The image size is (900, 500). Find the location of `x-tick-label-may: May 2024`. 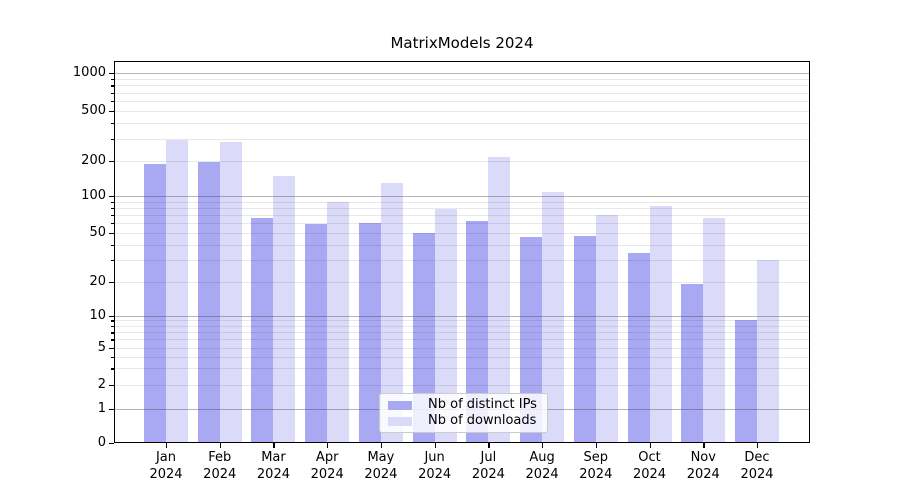

x-tick-label-may: May 2024 is located at coordinates (381, 466).